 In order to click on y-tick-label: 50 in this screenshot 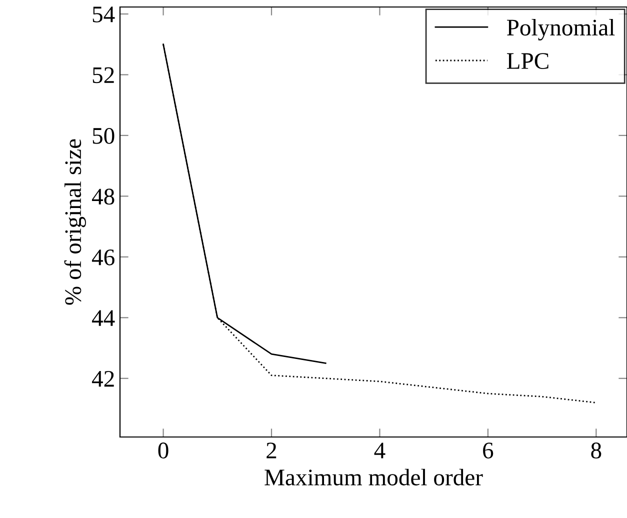, I will do `click(103, 136)`.